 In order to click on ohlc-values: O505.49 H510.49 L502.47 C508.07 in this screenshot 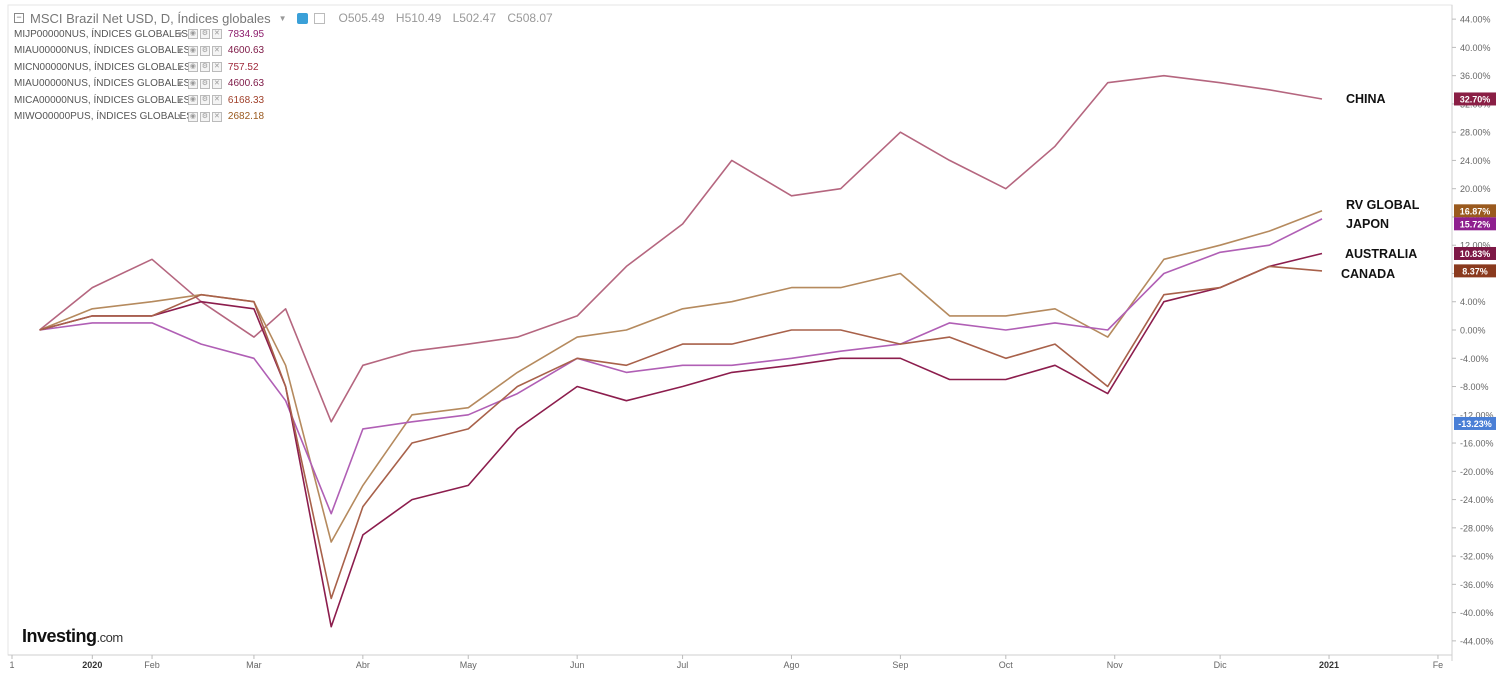, I will do `click(450, 18)`.